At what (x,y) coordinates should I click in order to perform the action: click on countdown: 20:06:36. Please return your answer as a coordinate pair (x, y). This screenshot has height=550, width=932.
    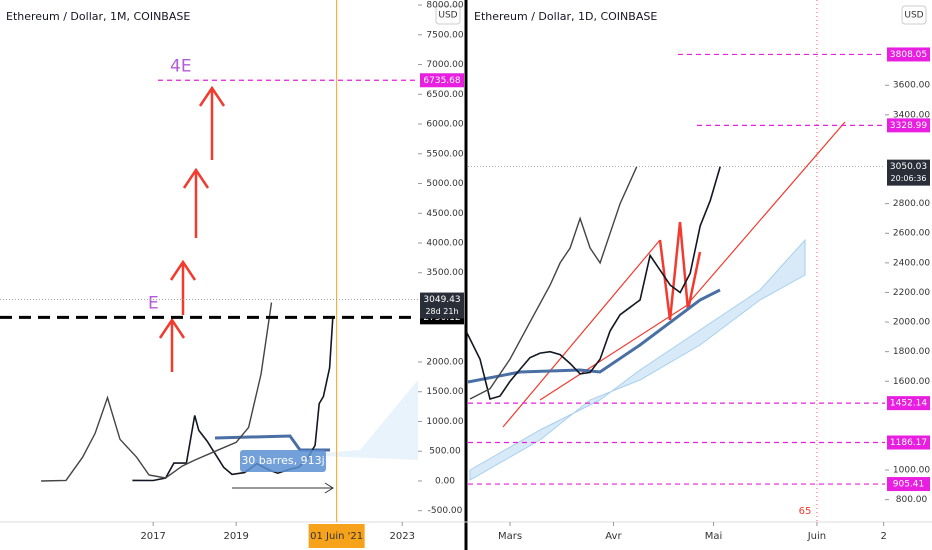
    Looking at the image, I should click on (909, 178).